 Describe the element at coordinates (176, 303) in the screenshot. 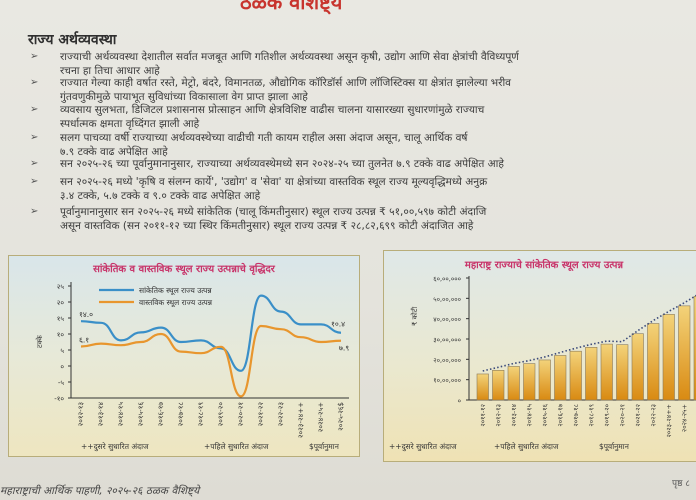

I see `legend-label: वास्तविक स्थूल राज्य उत्पन्न` at that location.